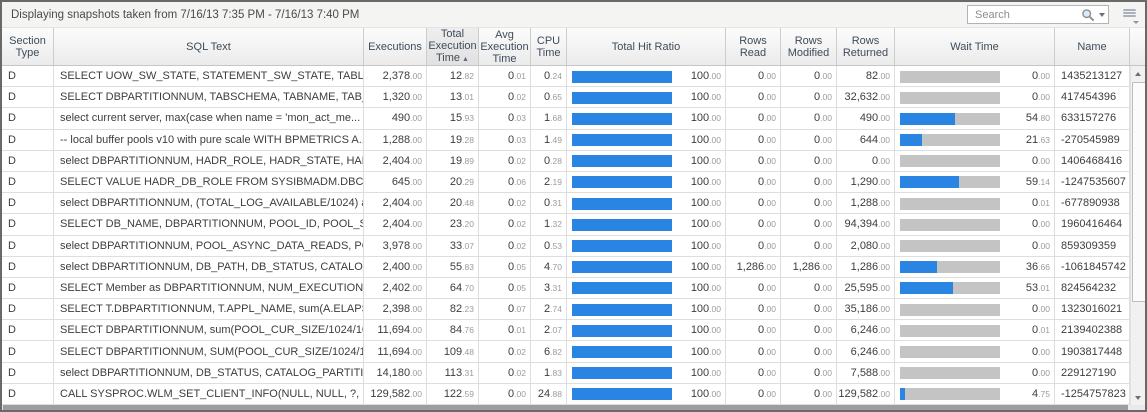  Describe the element at coordinates (573, 407) in the screenshot. I see `horizontal-scrollbar` at that location.